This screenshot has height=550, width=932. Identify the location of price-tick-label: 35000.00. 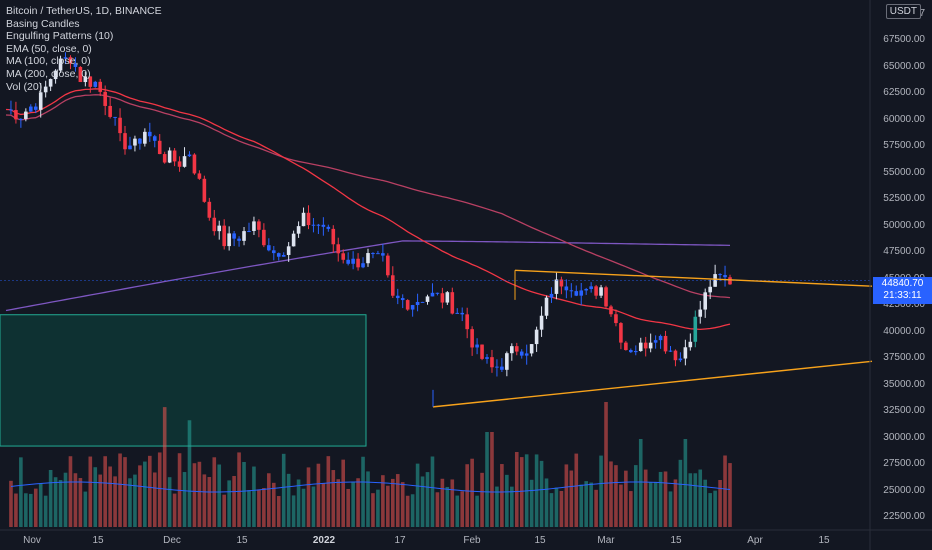
(904, 384).